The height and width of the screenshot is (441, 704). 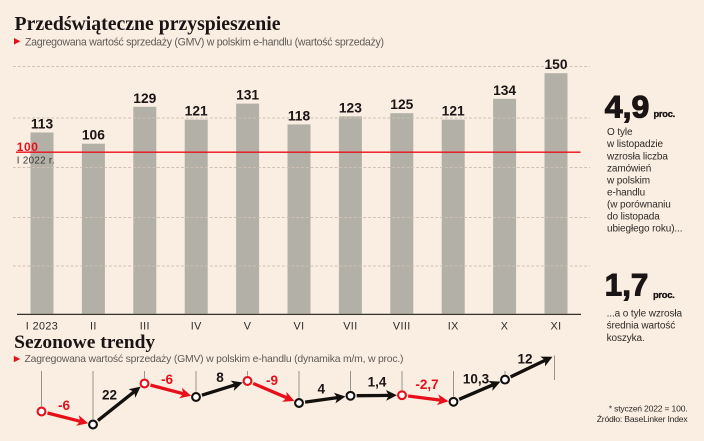 I want to click on svg-text: 134, so click(x=504, y=90).